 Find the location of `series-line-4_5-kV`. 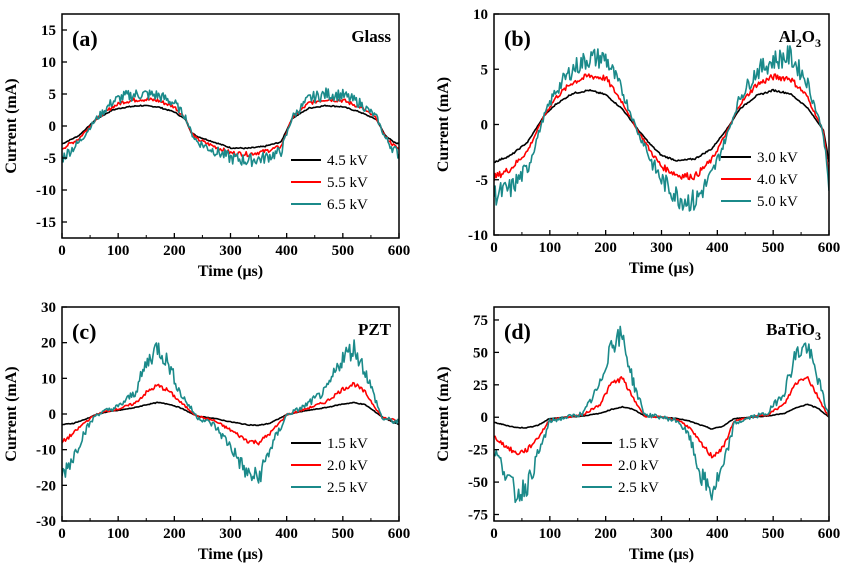

series-line-4_5-kV is located at coordinates (230, 127).